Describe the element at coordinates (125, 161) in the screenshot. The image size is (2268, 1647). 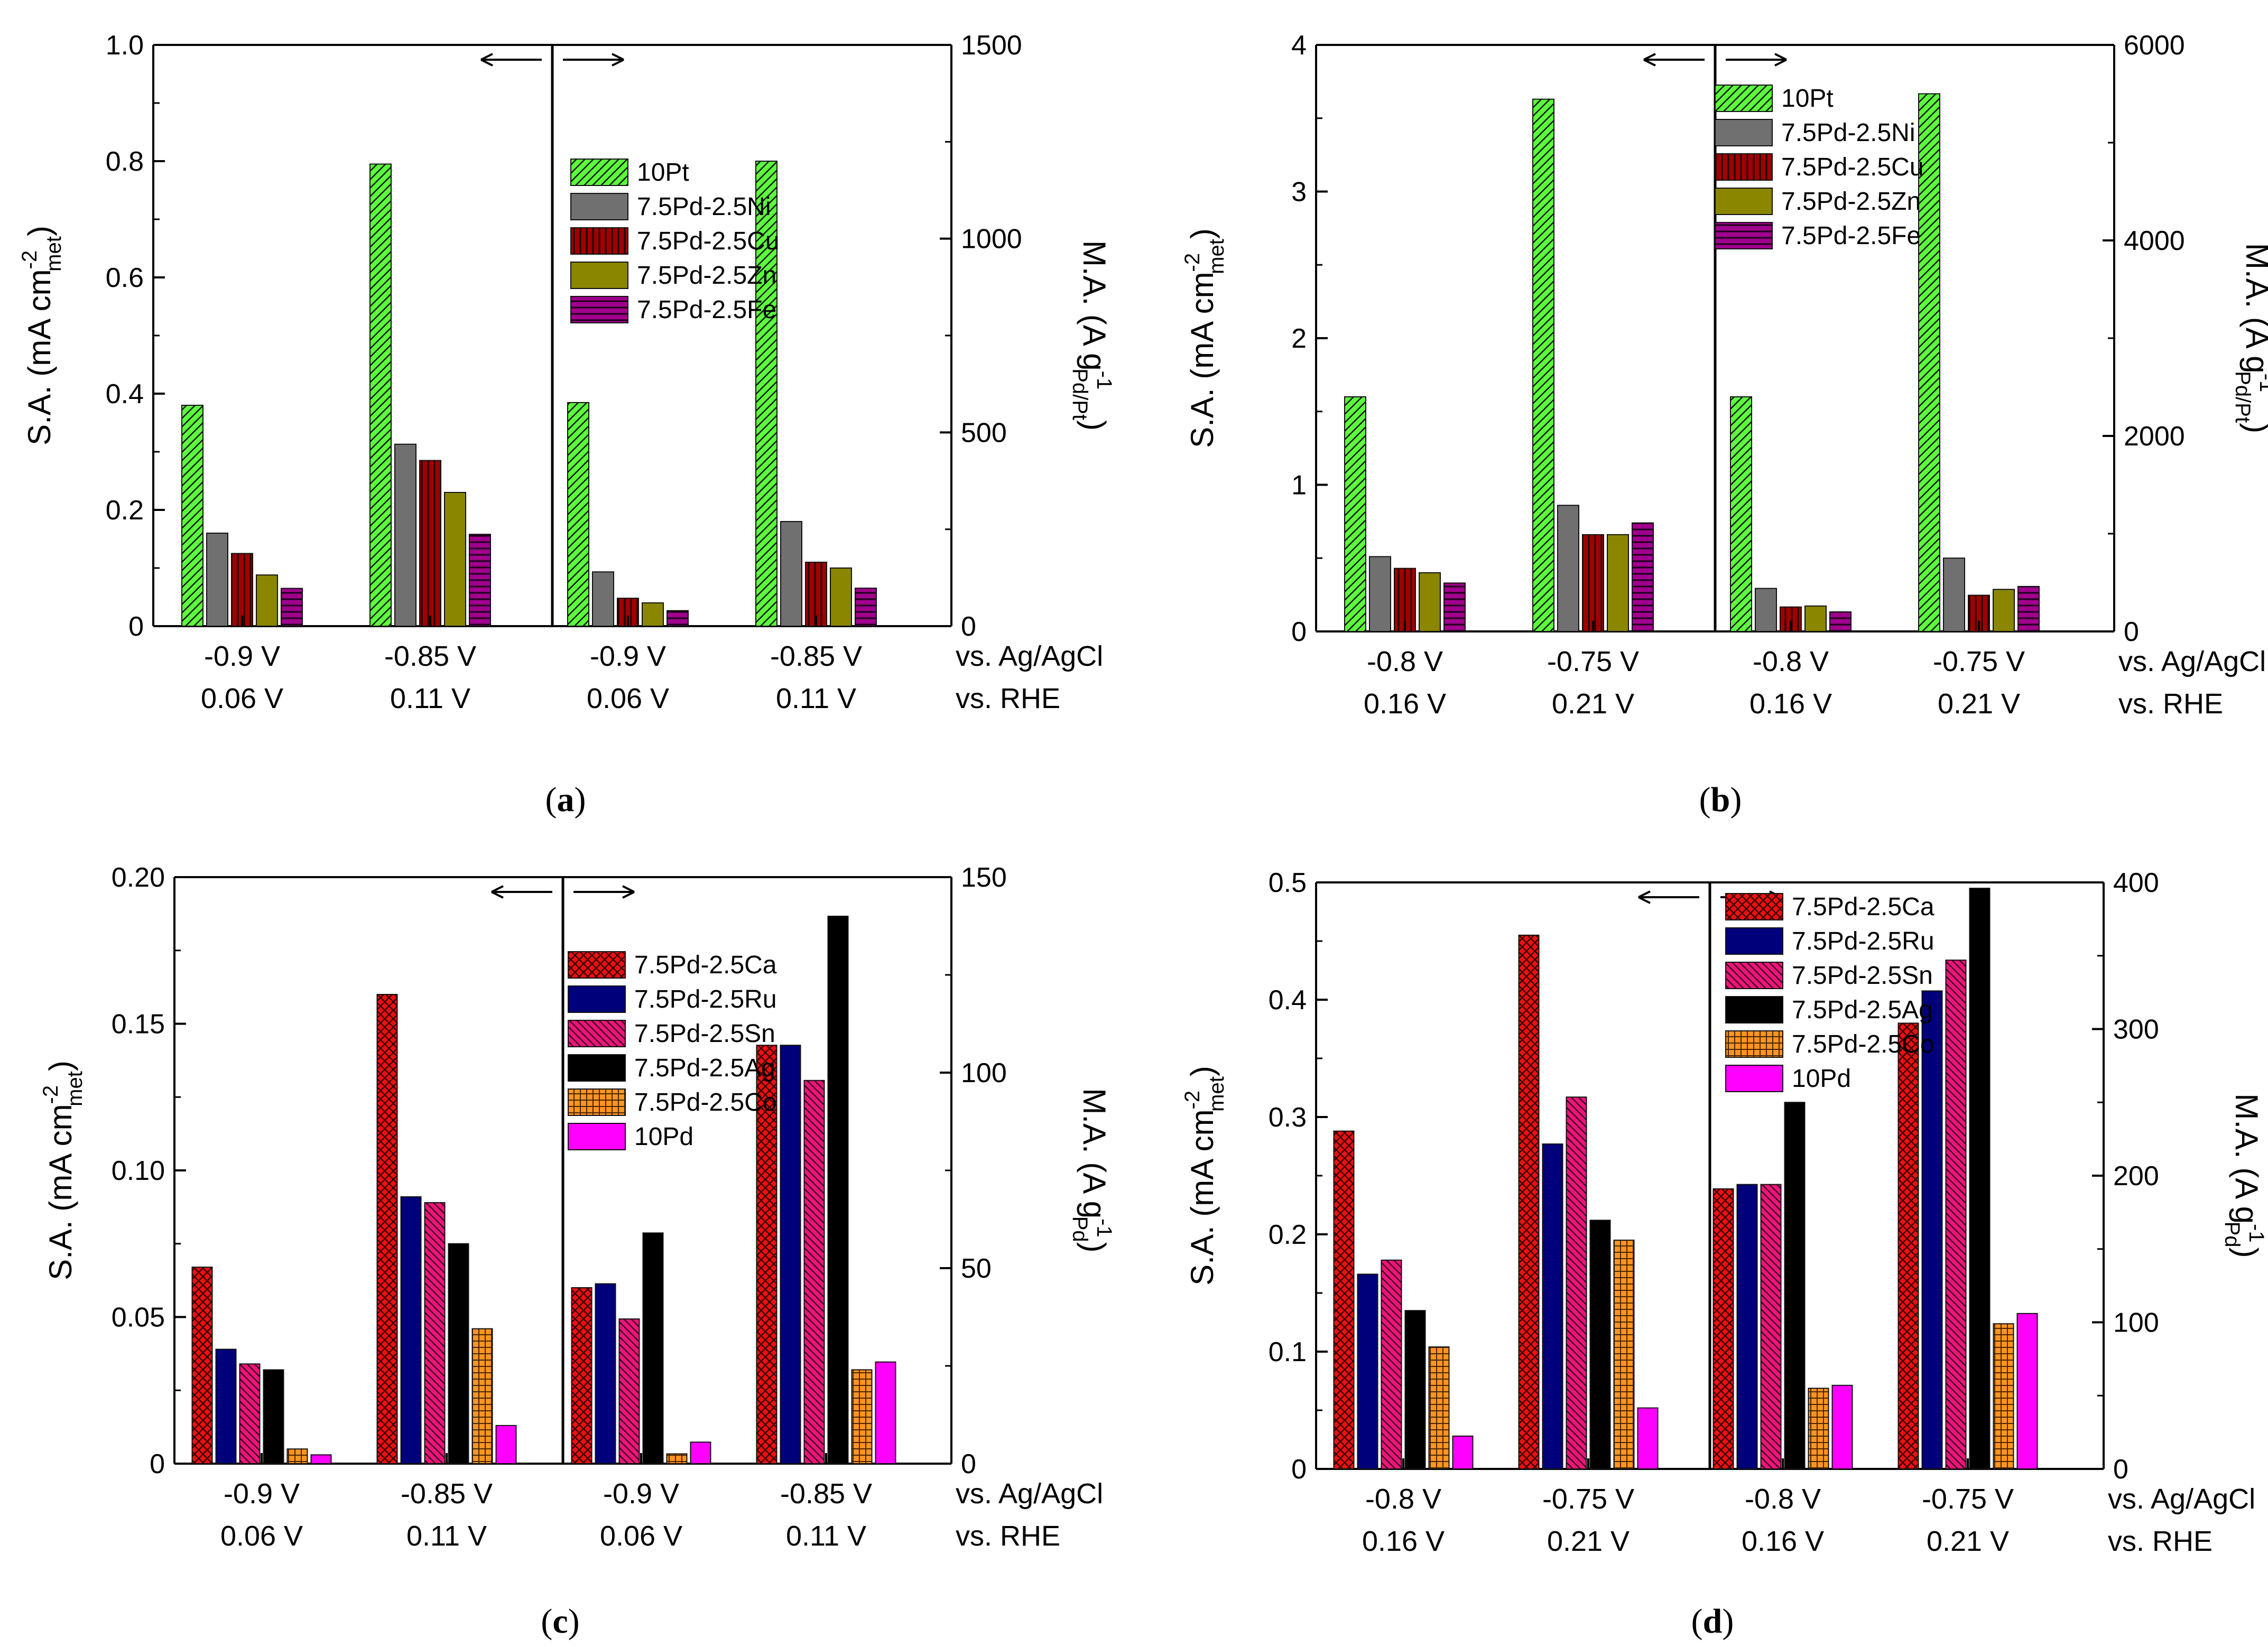
I see `left-tick-label: 0.8` at that location.